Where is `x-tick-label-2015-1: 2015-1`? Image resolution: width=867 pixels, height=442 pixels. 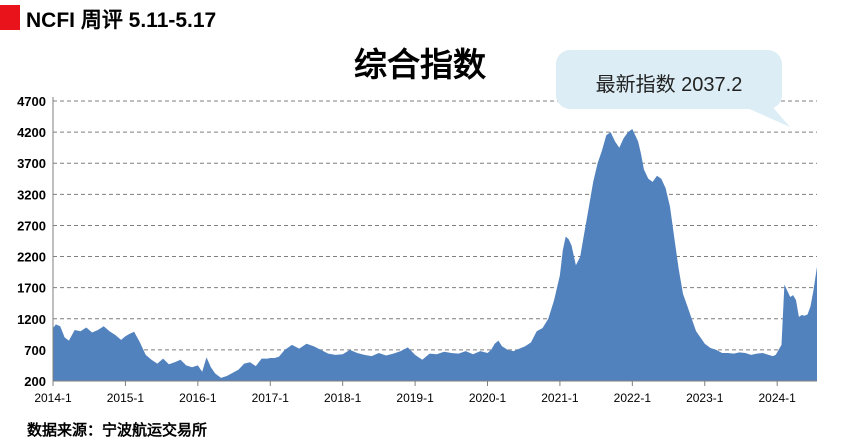 x-tick-label-2015-1: 2015-1 is located at coordinates (126, 398).